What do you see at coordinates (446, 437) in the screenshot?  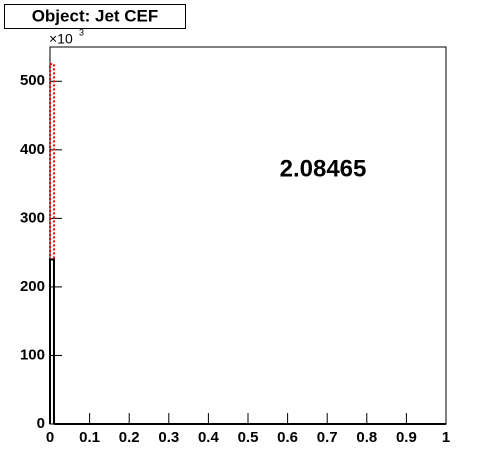 I see `x-tick-label: 1` at bounding box center [446, 437].